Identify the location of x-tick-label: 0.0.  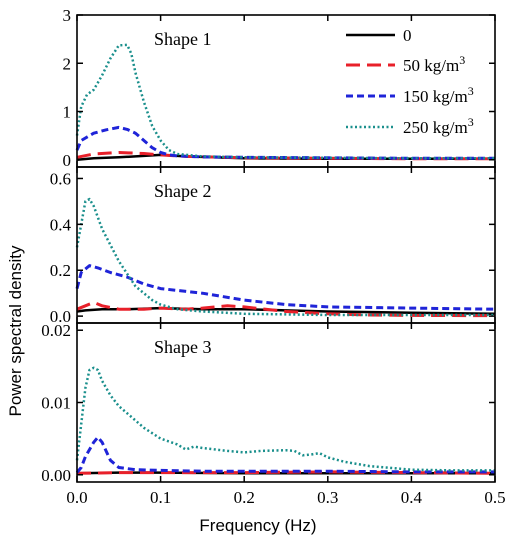
(76, 497).